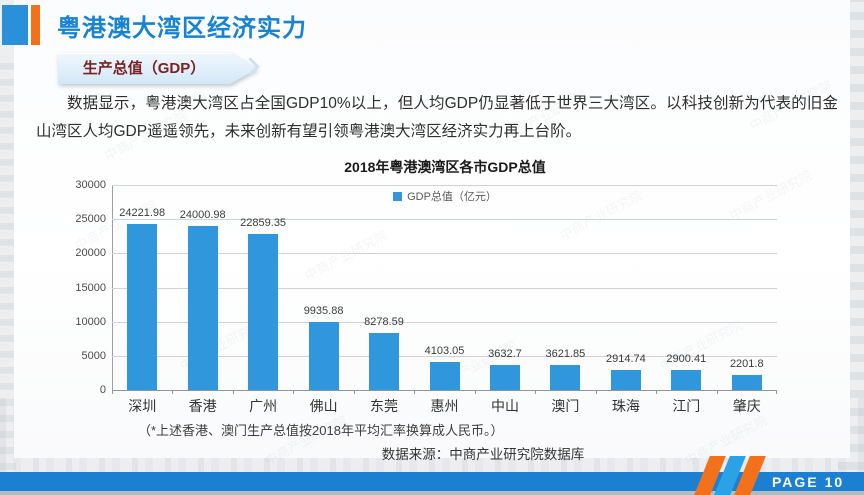 This screenshot has height=495, width=864. Describe the element at coordinates (686, 380) in the screenshot. I see `bar-江门` at that location.